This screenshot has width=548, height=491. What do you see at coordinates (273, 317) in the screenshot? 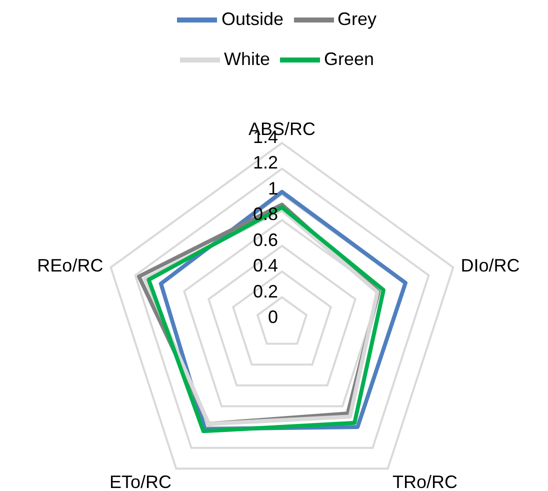
I see `y-tick-label: 0` at bounding box center [273, 317].